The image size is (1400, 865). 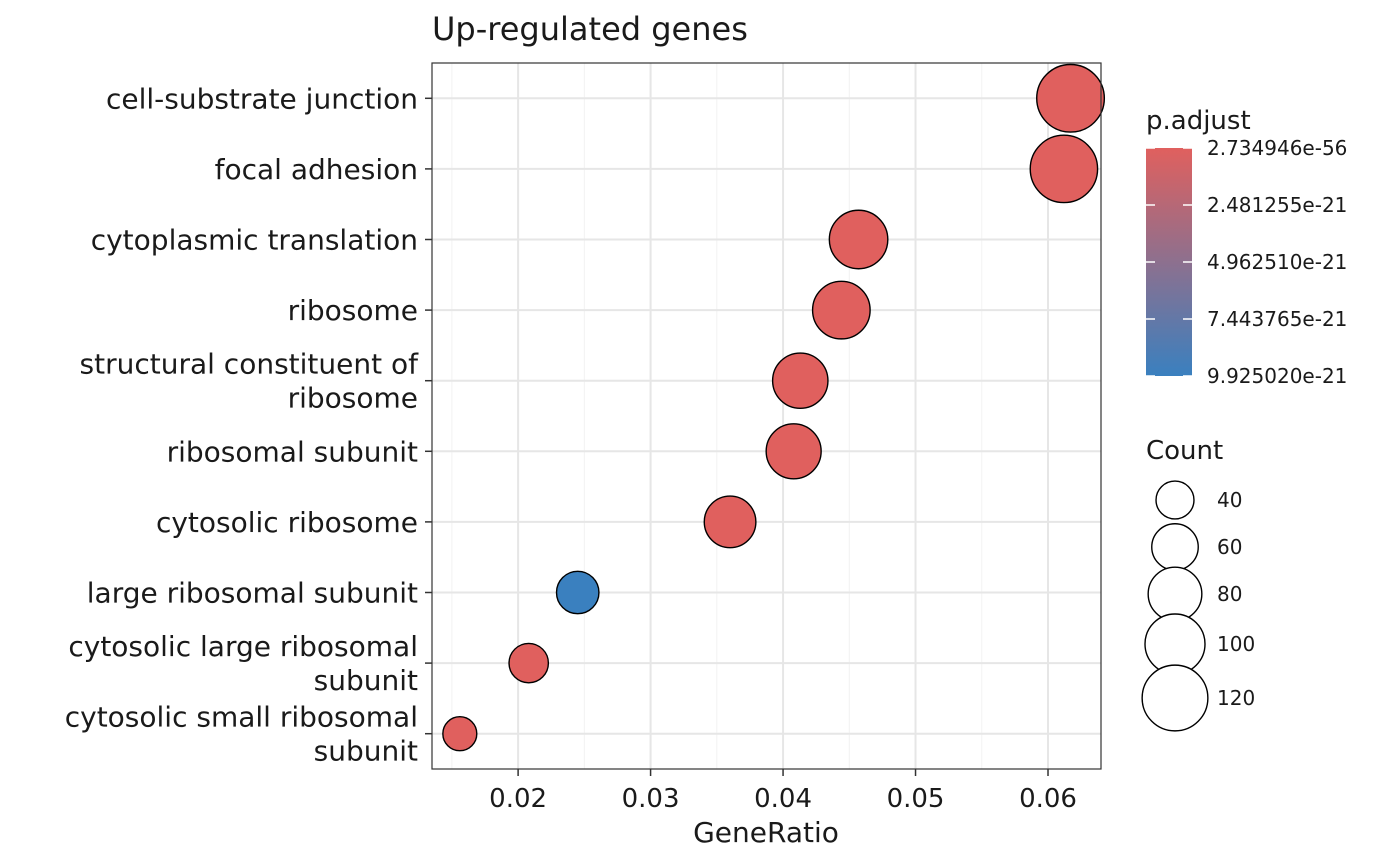 I want to click on x-tick-label: 0.04, so click(x=783, y=799).